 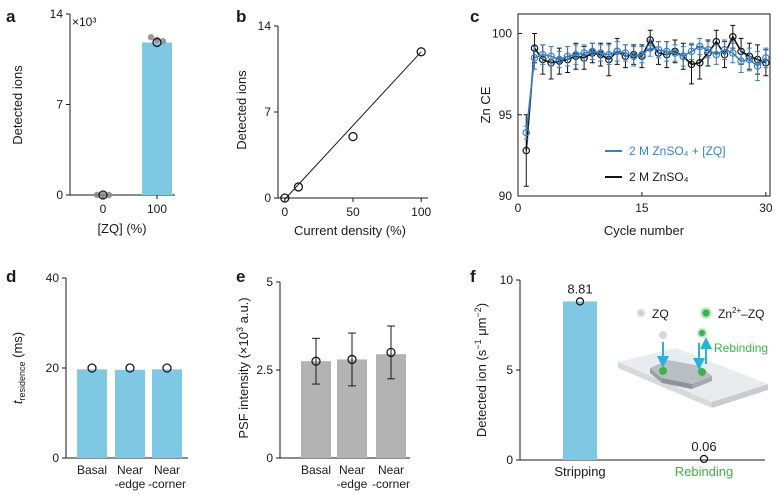 I want to click on panel-label-a: a, so click(x=11, y=16).